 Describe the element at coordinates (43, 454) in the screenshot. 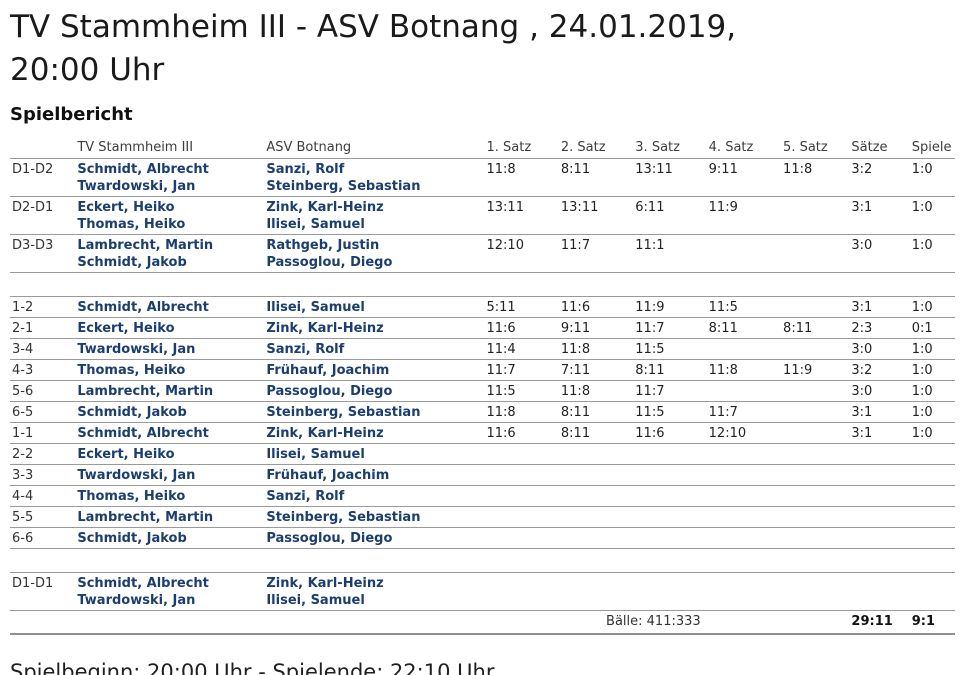

I see `match-code: 2-2` at that location.